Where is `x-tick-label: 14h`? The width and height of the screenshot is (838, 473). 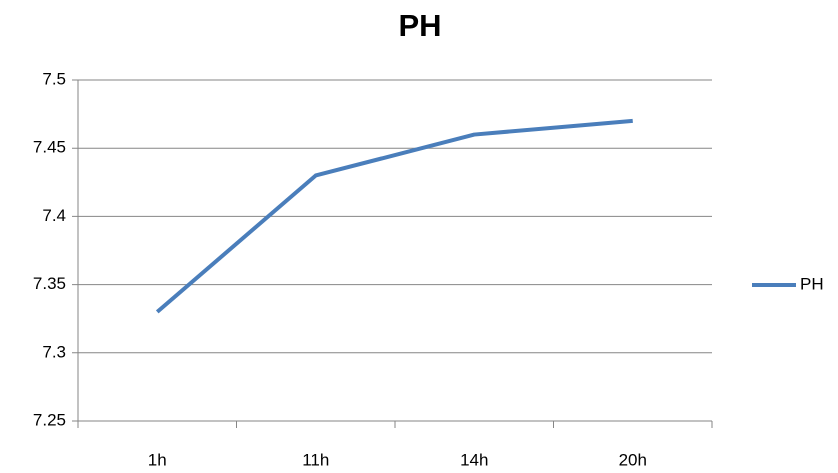 x-tick-label: 14h is located at coordinates (474, 459).